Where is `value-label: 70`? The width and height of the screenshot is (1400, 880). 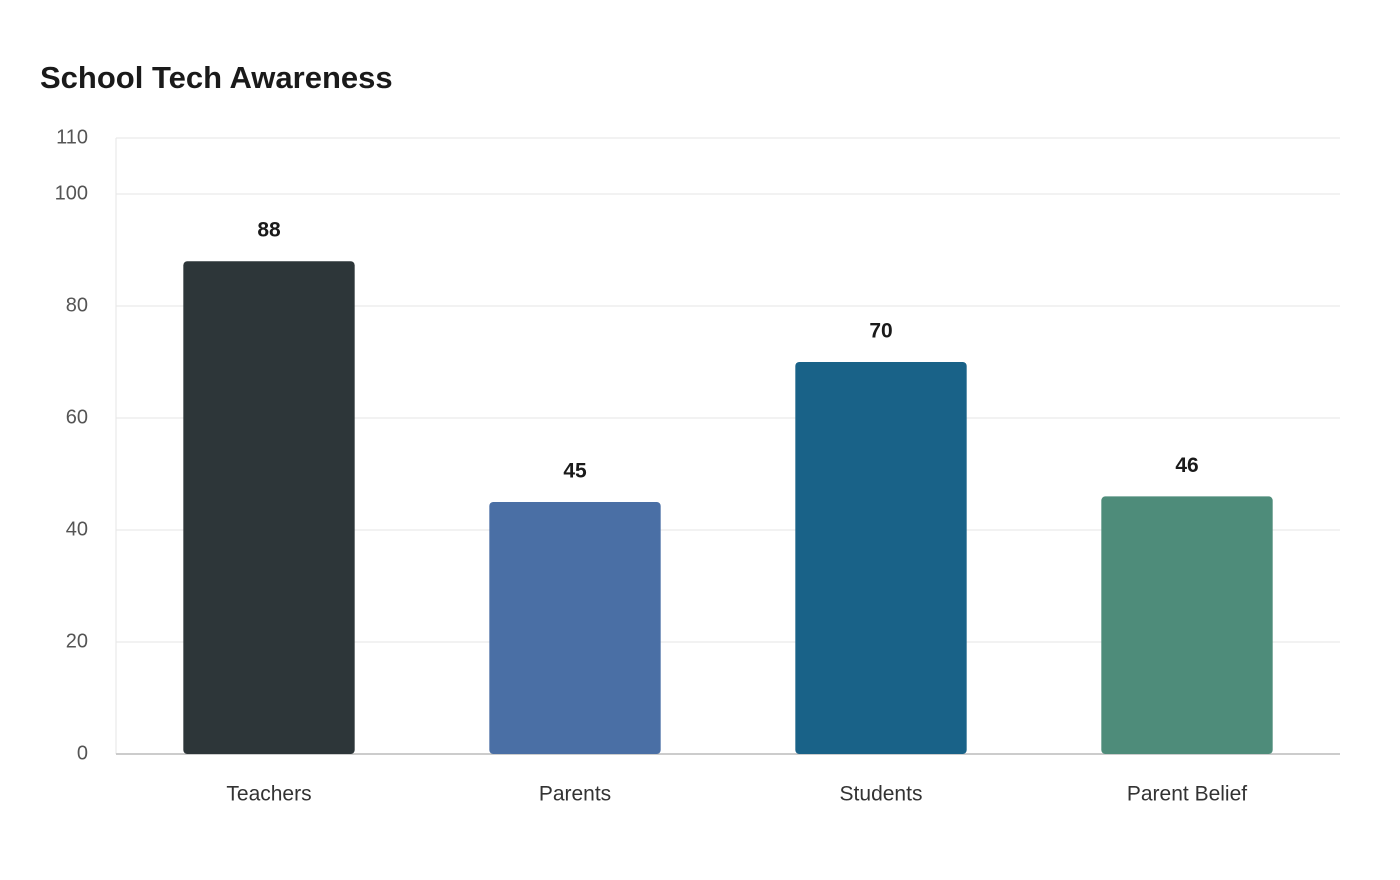
value-label: 70 is located at coordinates (880, 331).